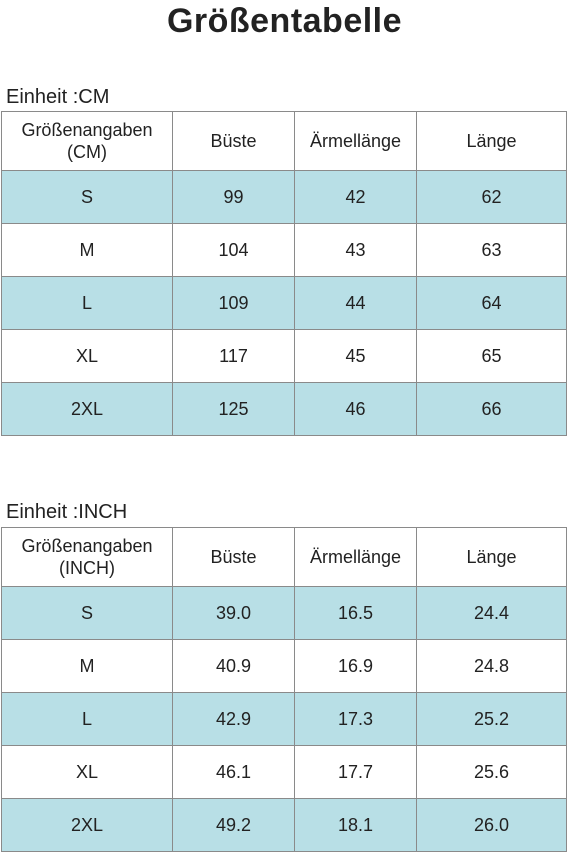 Image resolution: width=569 pixels, height=857 pixels. What do you see at coordinates (58, 97) in the screenshot?
I see `unit-label: Einheit :CM` at bounding box center [58, 97].